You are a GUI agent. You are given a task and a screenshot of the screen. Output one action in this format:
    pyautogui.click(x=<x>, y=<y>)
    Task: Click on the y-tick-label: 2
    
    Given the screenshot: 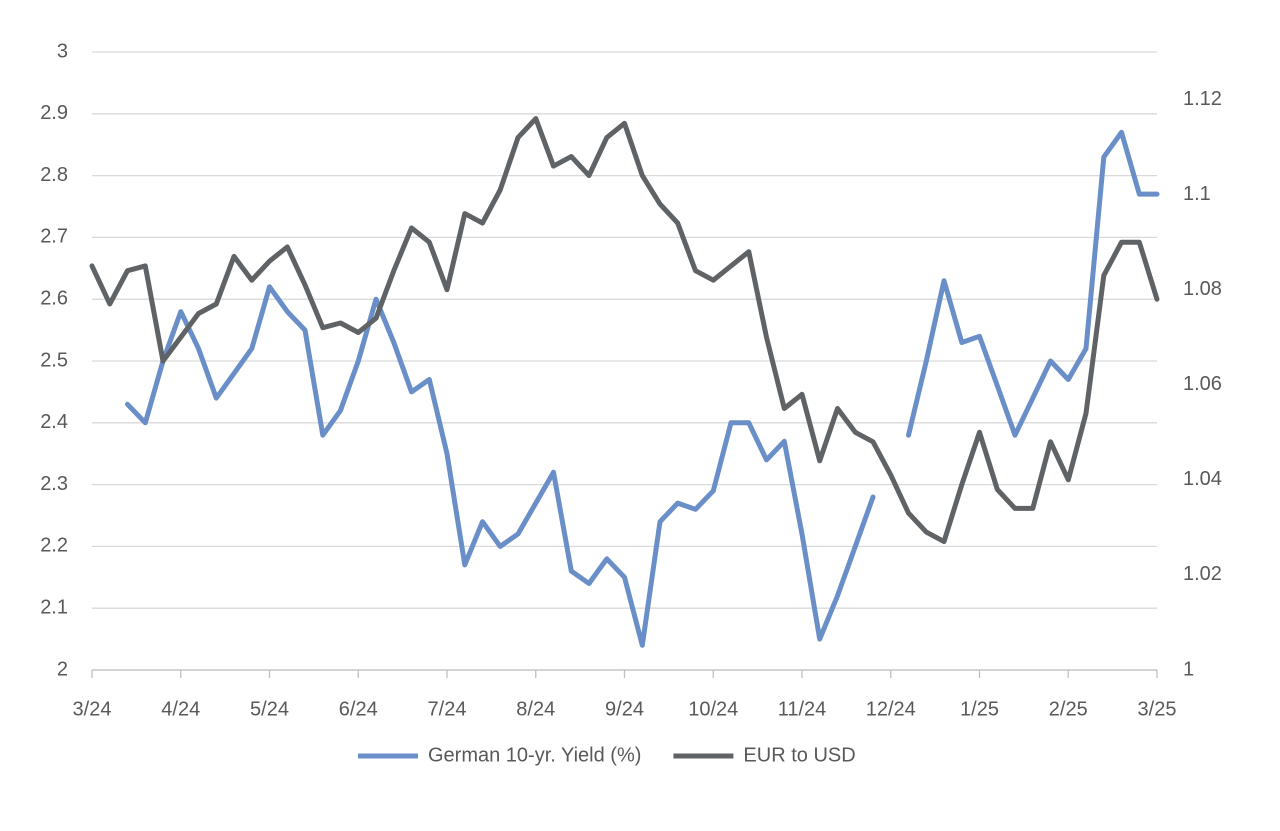 What is the action you would take?
    pyautogui.click(x=62, y=669)
    